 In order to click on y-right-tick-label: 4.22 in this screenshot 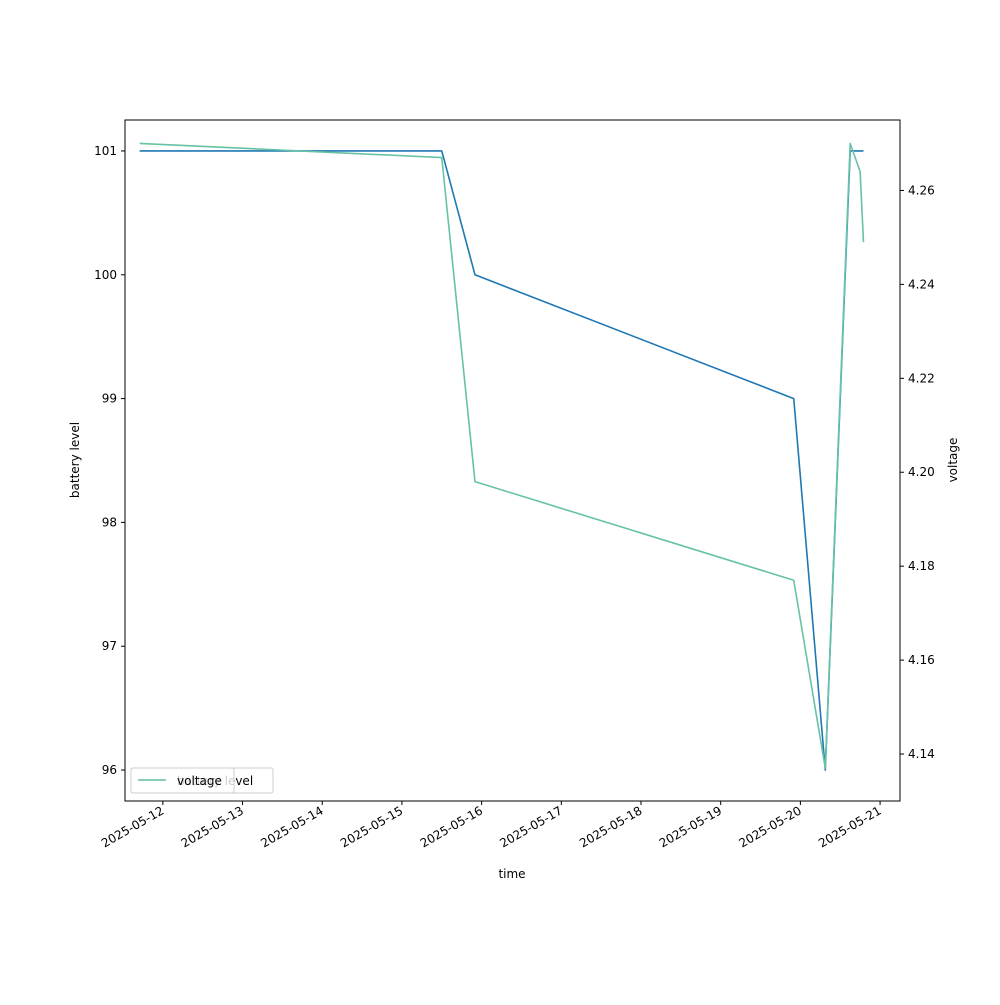, I will do `click(921, 378)`.